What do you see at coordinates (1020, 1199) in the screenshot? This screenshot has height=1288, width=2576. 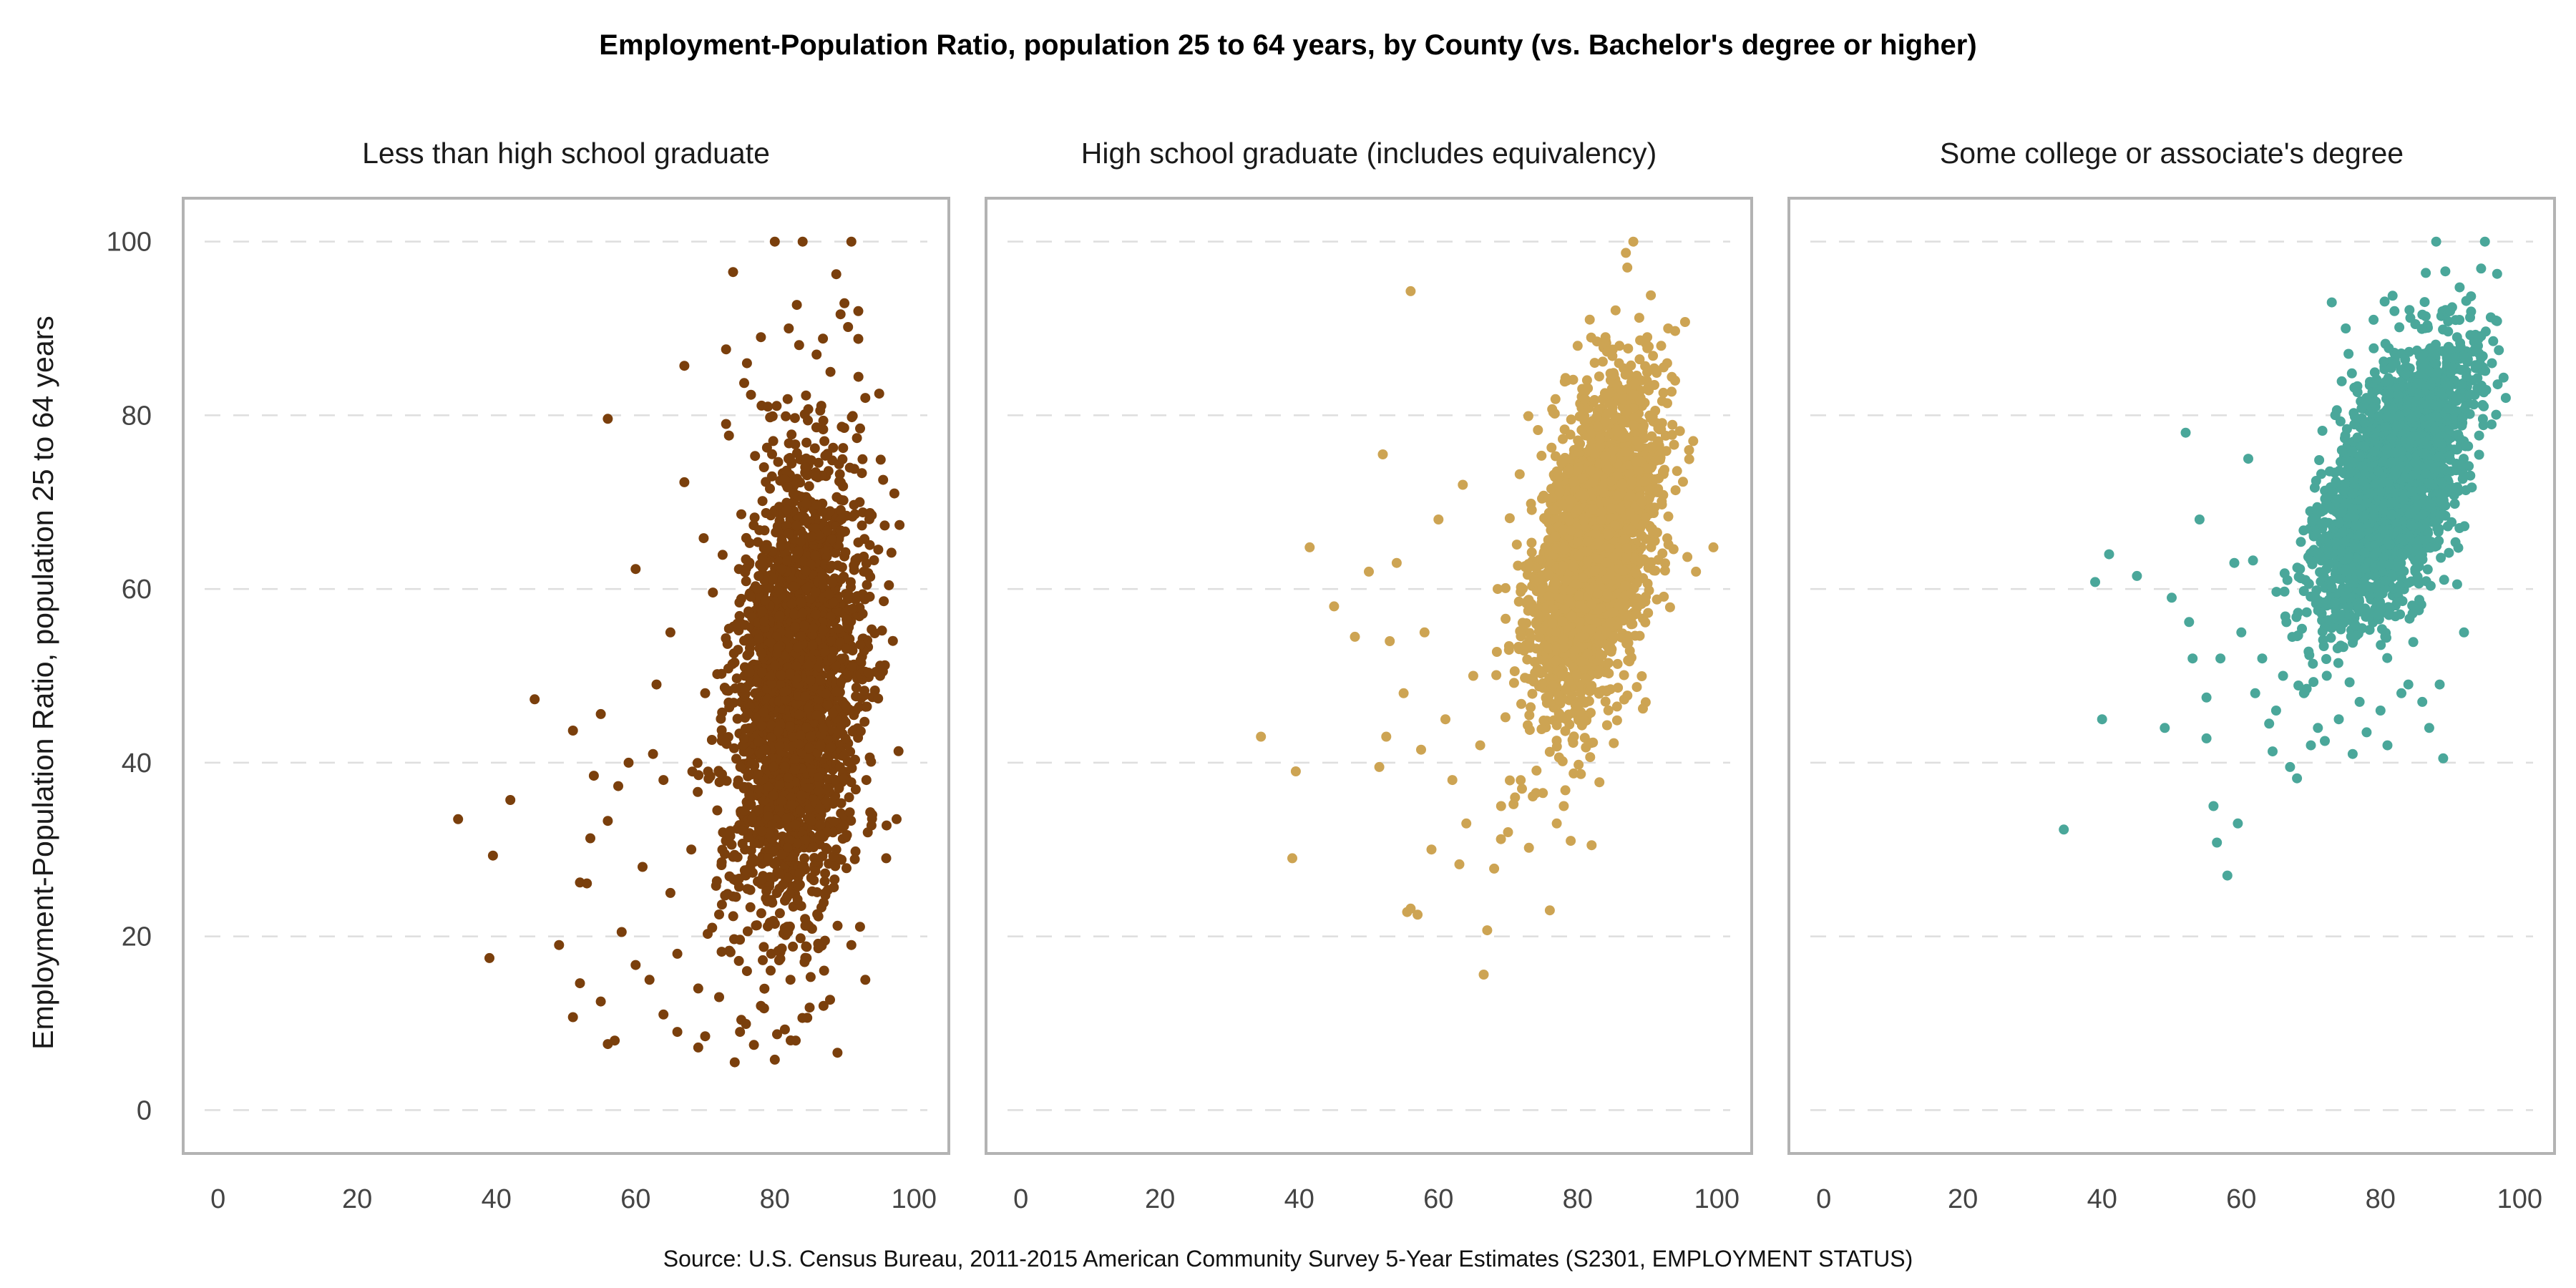 I see `x-tick-label: 0` at bounding box center [1020, 1199].